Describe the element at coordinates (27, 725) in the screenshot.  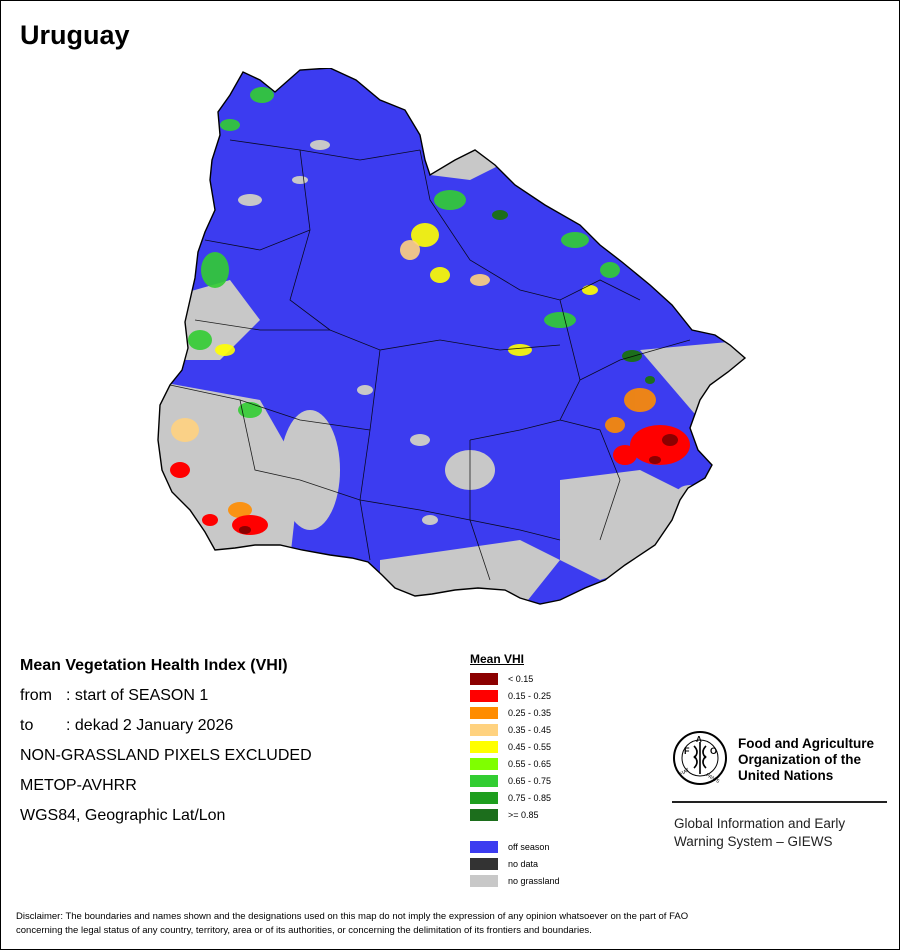
I see `to-label: to` at that location.